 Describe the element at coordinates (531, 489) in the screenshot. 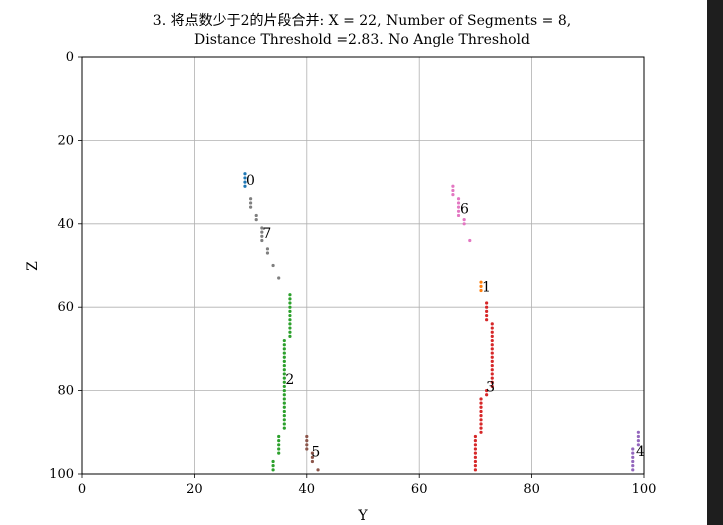

I see `x-tick-label: 80` at that location.